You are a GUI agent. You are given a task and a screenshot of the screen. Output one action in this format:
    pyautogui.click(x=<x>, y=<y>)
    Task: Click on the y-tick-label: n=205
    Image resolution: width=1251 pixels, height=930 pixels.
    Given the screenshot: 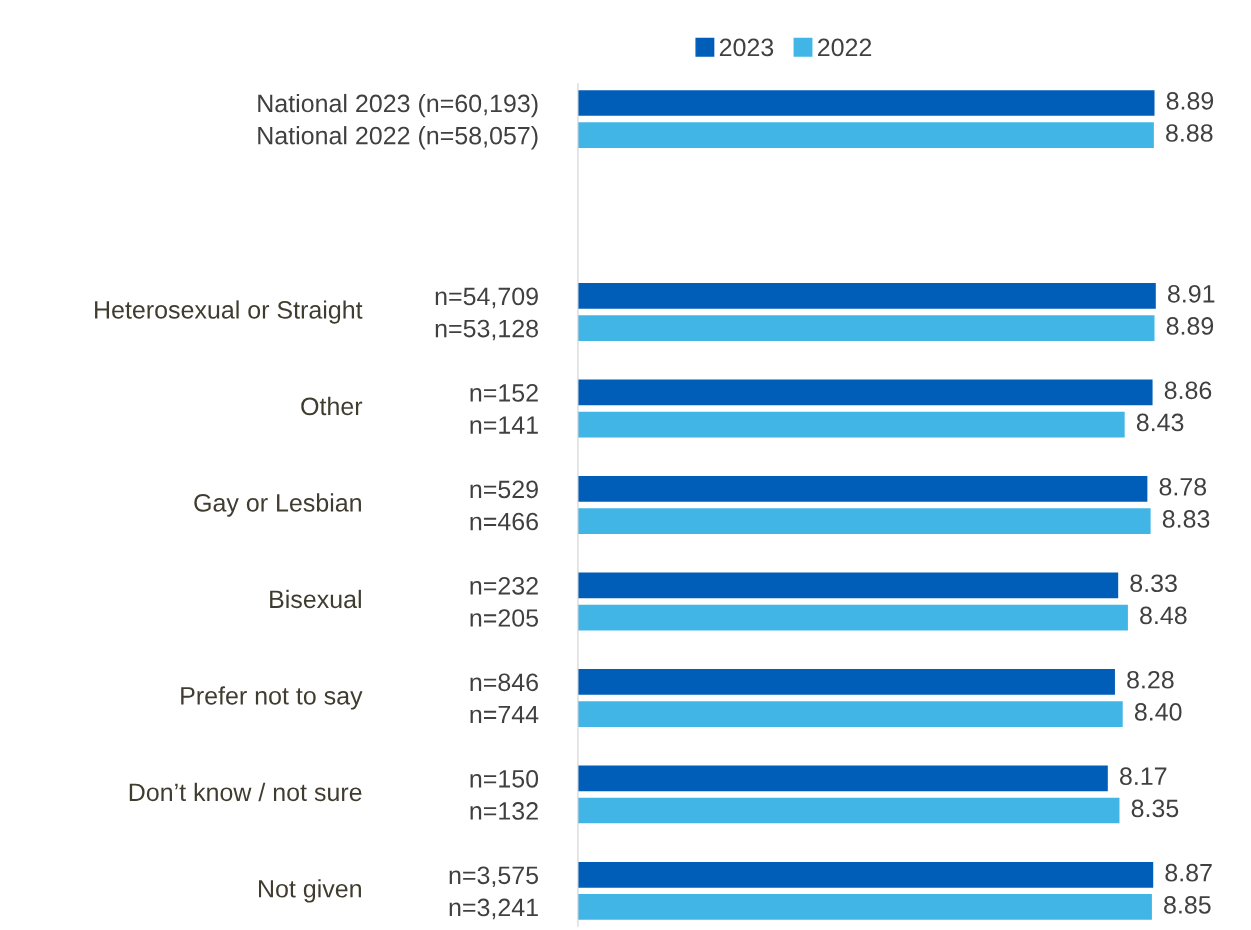 What is the action you would take?
    pyautogui.click(x=504, y=618)
    